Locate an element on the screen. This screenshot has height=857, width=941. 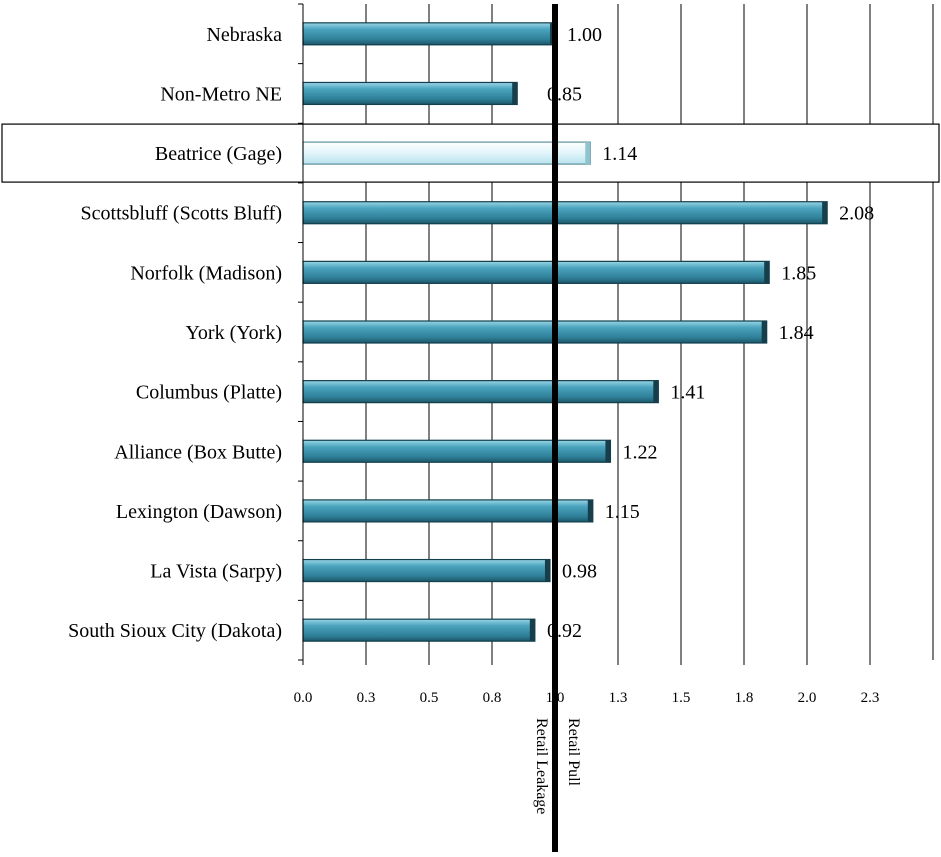
value-label: 1.14 is located at coordinates (619, 154).